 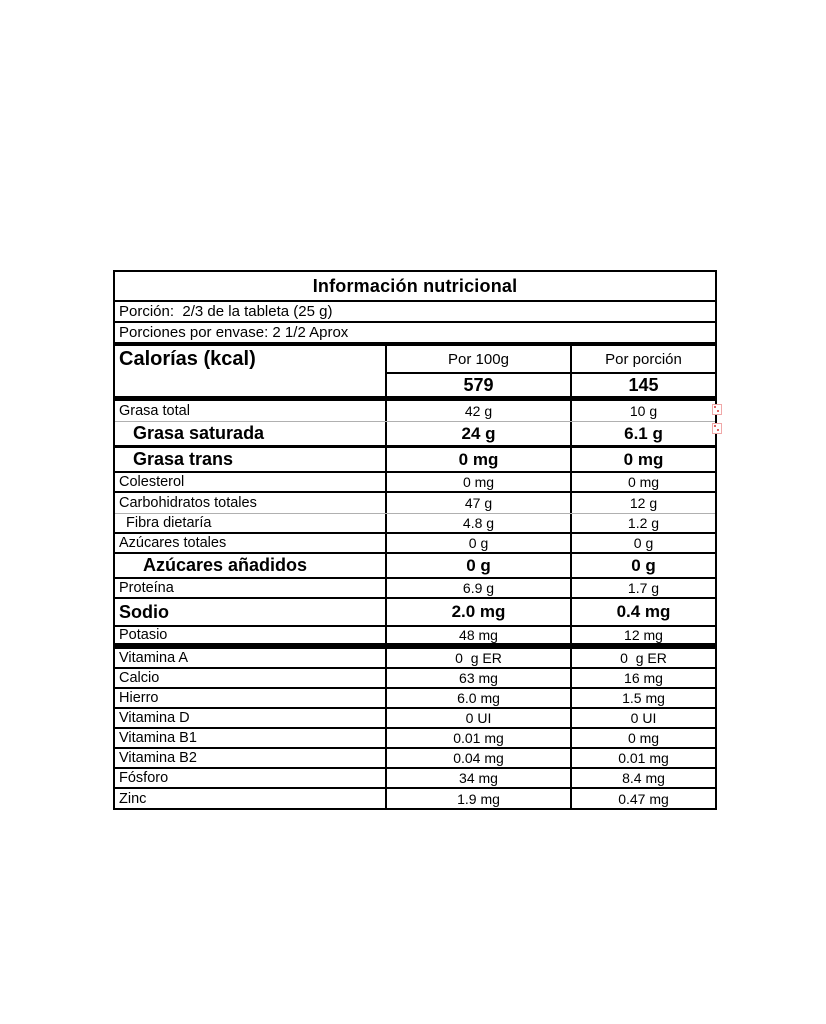 I want to click on nutrient-row-colesterol: Colesterol 0 mg 0 mg, so click(x=415, y=483).